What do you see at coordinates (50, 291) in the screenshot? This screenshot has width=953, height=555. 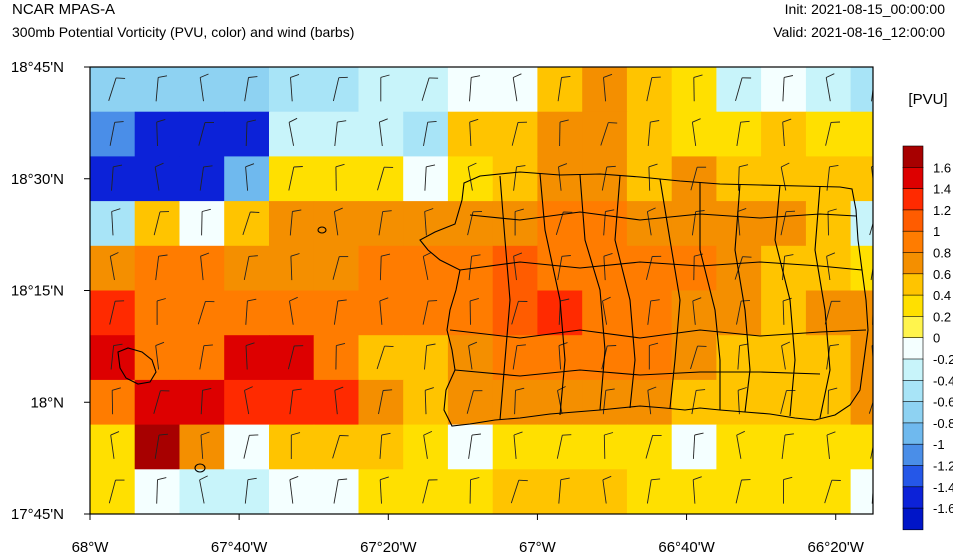 I see `latitude-axis: 18°45'N 18°30'N 18°15'N 18°N 17°45'N` at bounding box center [50, 291].